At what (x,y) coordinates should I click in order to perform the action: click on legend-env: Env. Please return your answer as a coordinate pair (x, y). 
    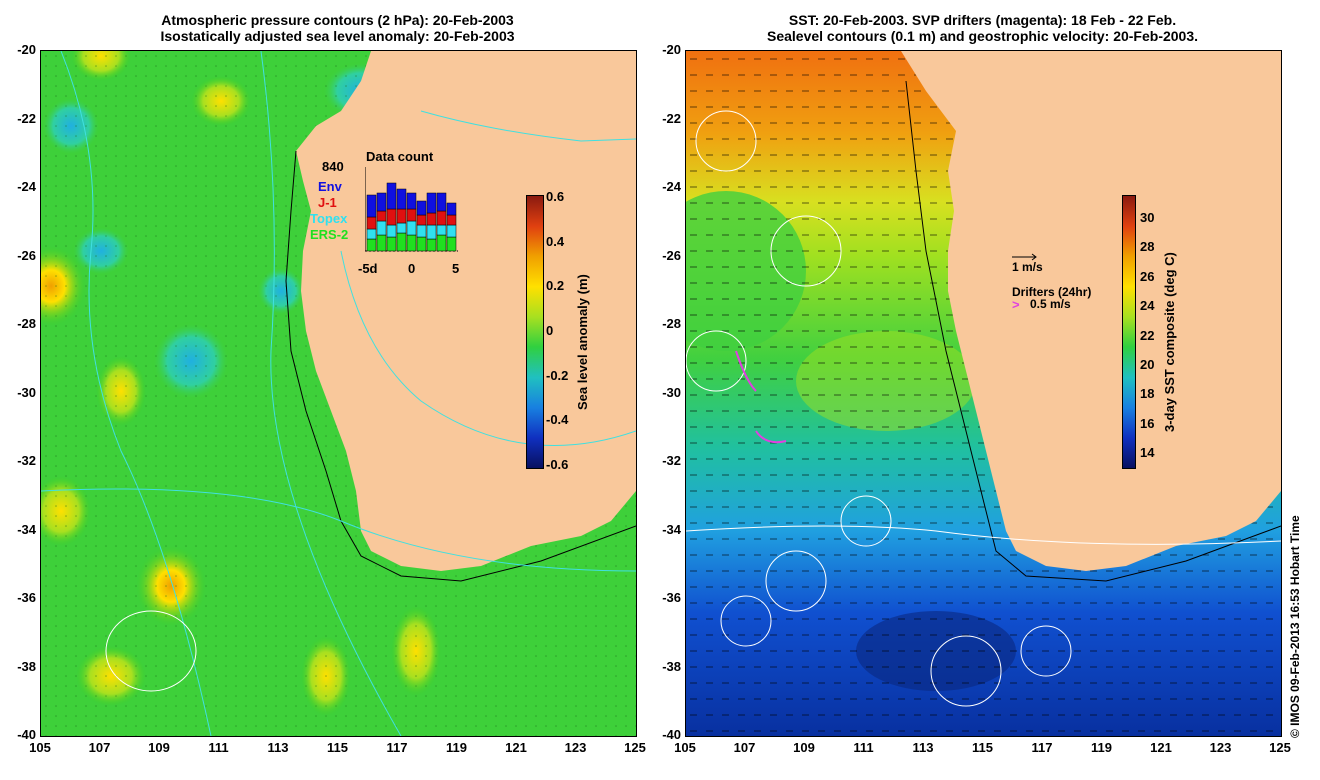
    Looking at the image, I should click on (330, 186).